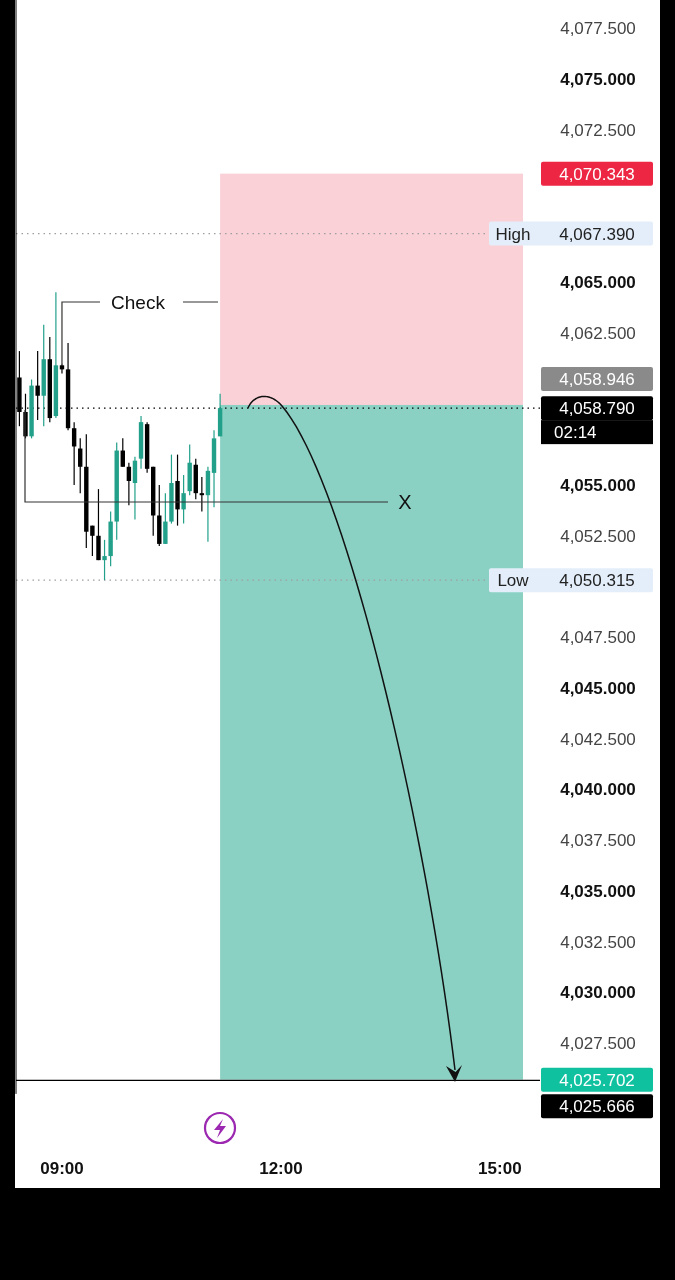  I want to click on y-tick-label: 4,055.000, so click(598, 485).